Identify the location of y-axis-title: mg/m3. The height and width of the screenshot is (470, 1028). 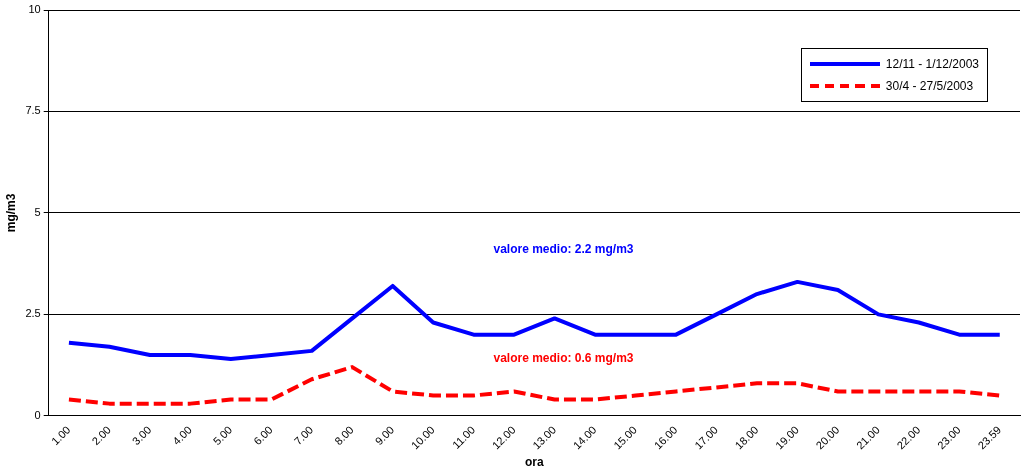
(10, 213).